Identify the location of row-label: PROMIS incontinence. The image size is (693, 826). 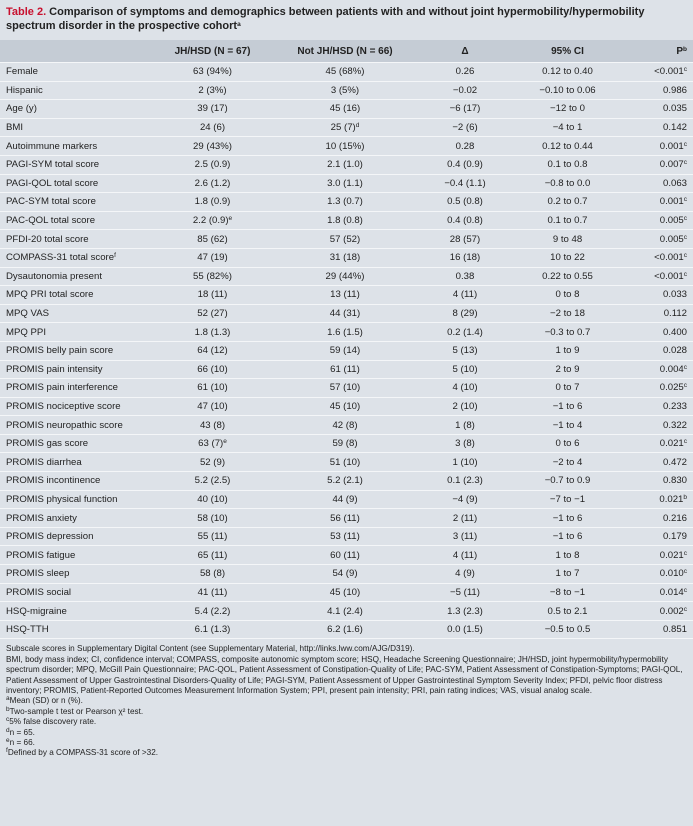
(75, 481).